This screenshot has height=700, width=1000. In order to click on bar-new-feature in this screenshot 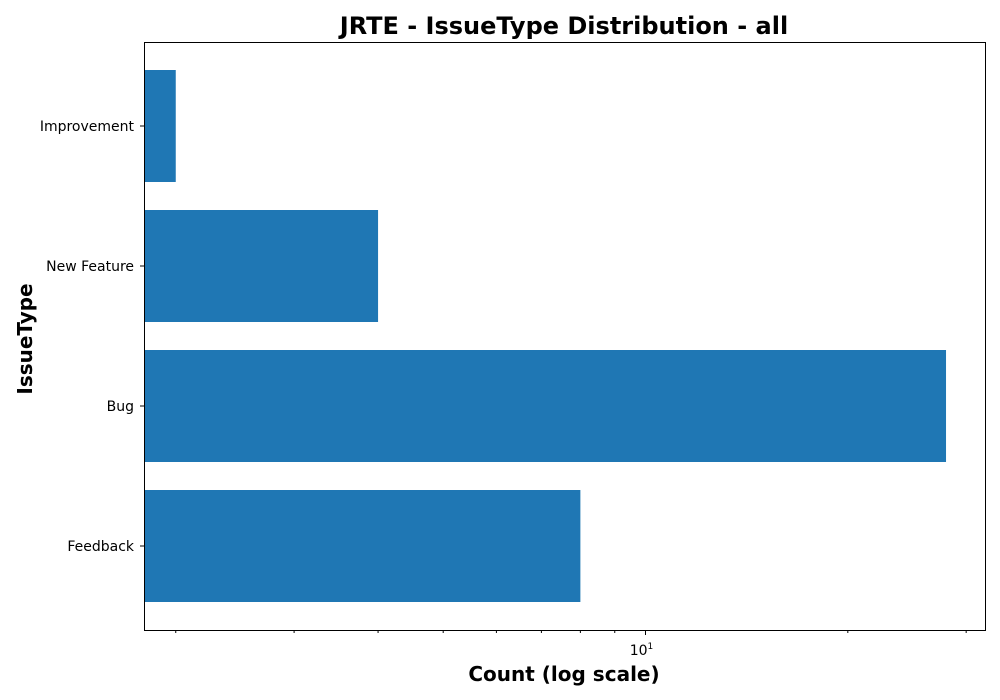, I will do `click(262, 266)`.